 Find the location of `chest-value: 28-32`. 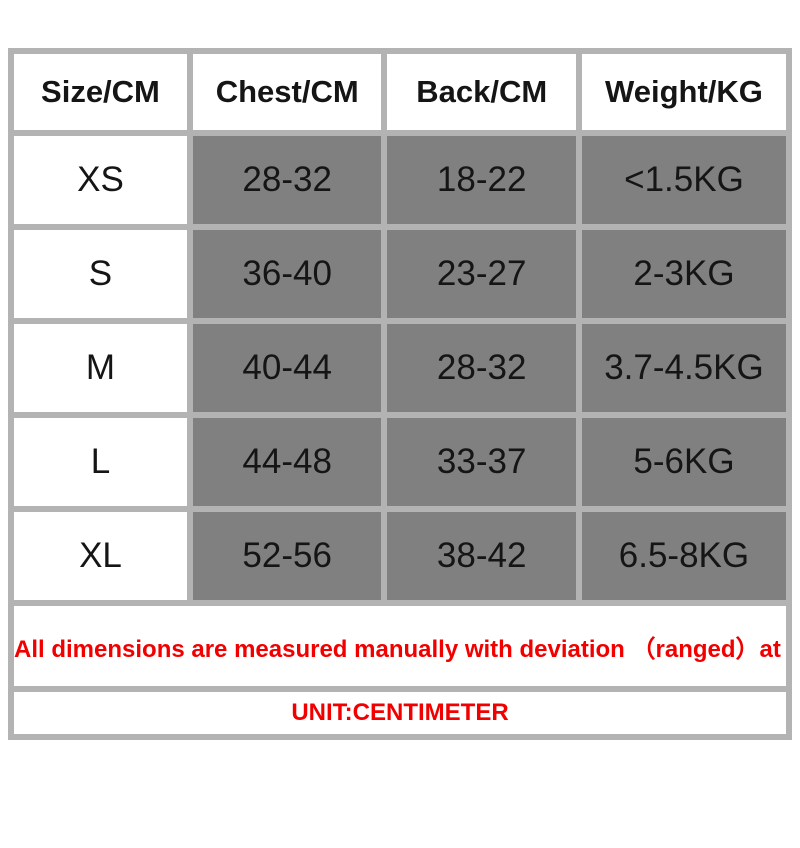

chest-value: 28-32 is located at coordinates (287, 180).